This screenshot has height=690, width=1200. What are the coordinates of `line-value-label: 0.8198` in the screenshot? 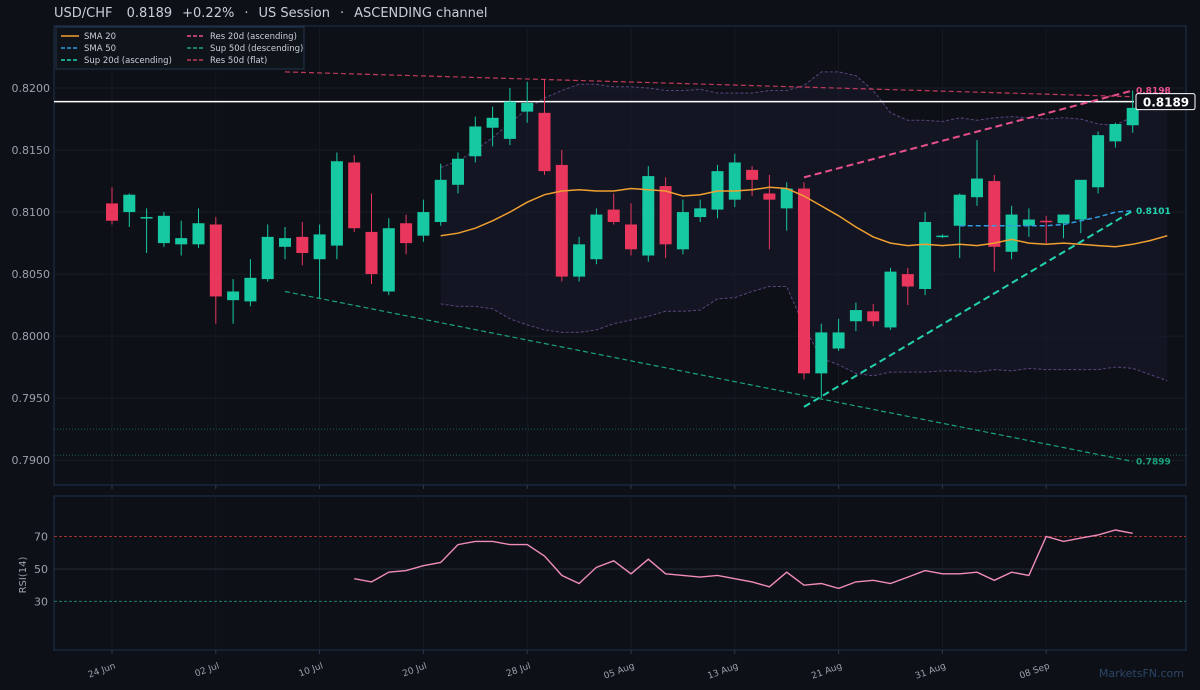 It's located at (1153, 92).